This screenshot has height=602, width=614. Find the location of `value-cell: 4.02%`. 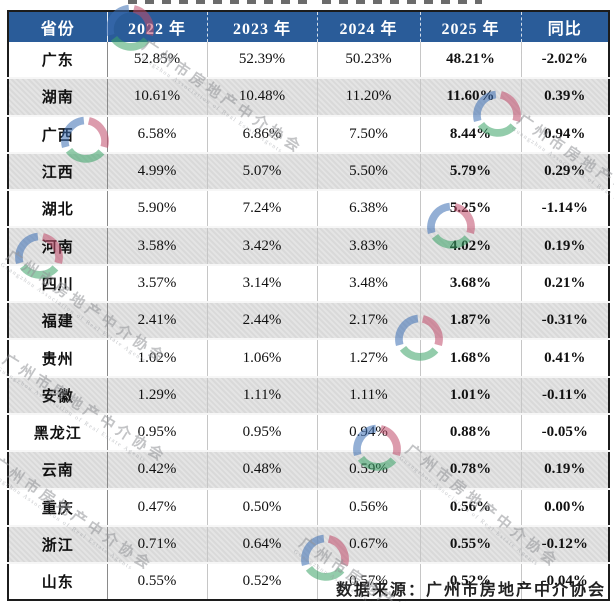

value-cell: 4.02% is located at coordinates (470, 245).